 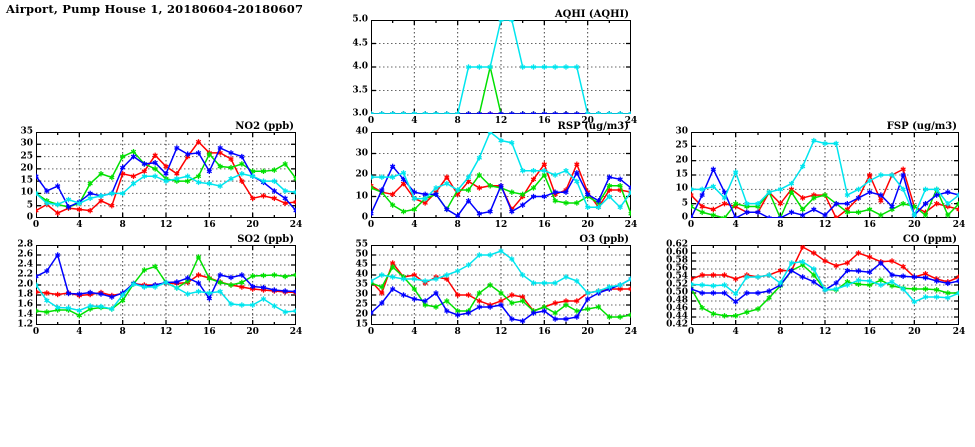 What do you see at coordinates (361, 244) in the screenshot?
I see `y-tick-label: 55` at bounding box center [361, 244].